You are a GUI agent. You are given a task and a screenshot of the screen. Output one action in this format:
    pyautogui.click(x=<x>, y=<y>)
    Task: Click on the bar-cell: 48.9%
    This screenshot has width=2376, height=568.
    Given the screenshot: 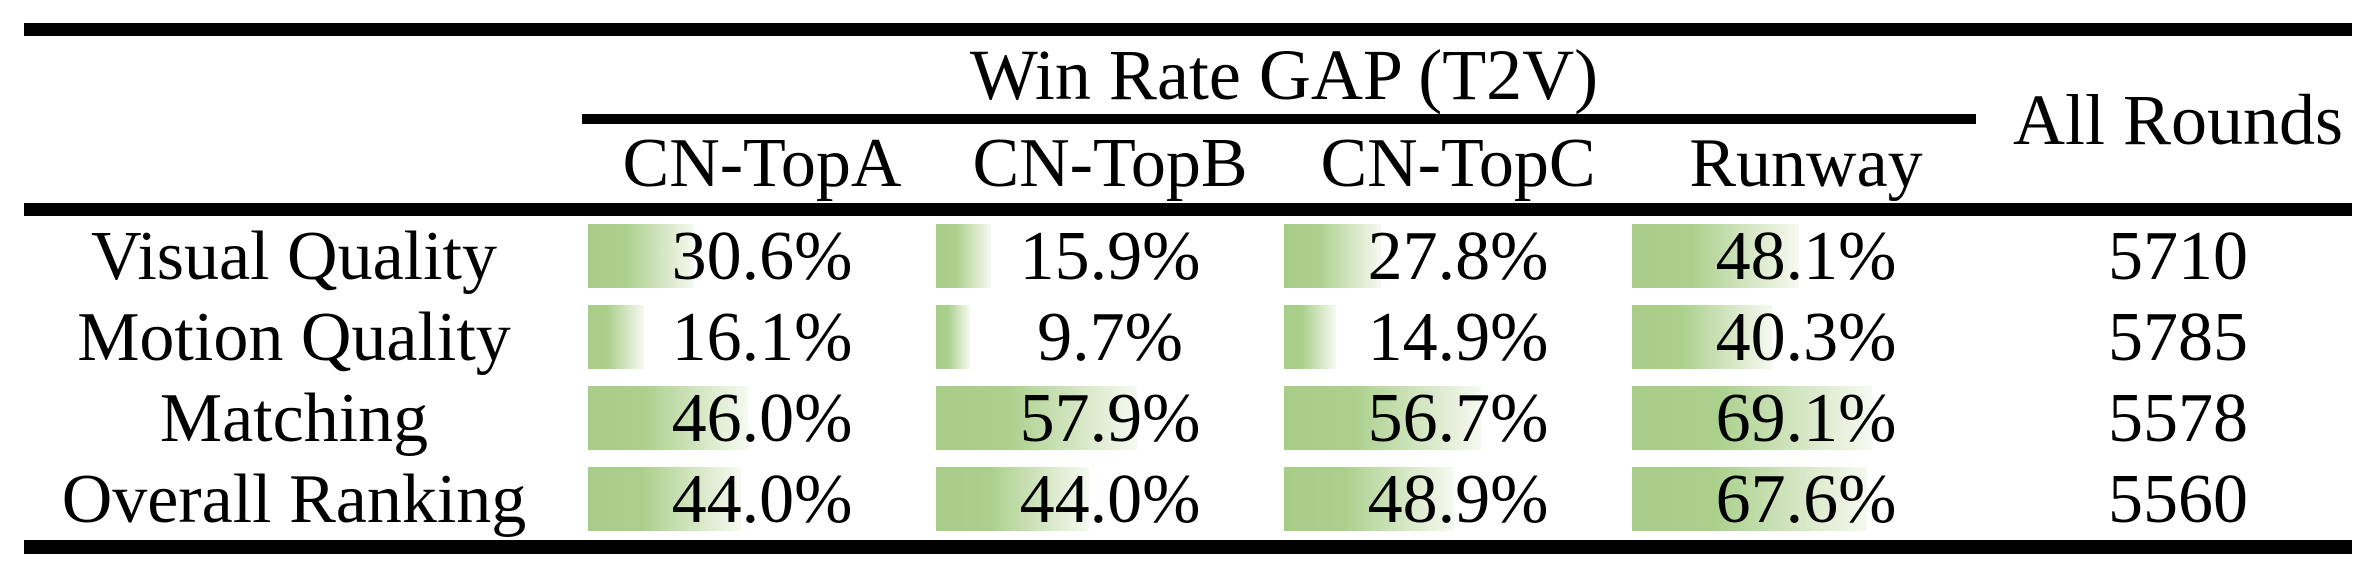 What is the action you would take?
    pyautogui.click(x=1458, y=499)
    